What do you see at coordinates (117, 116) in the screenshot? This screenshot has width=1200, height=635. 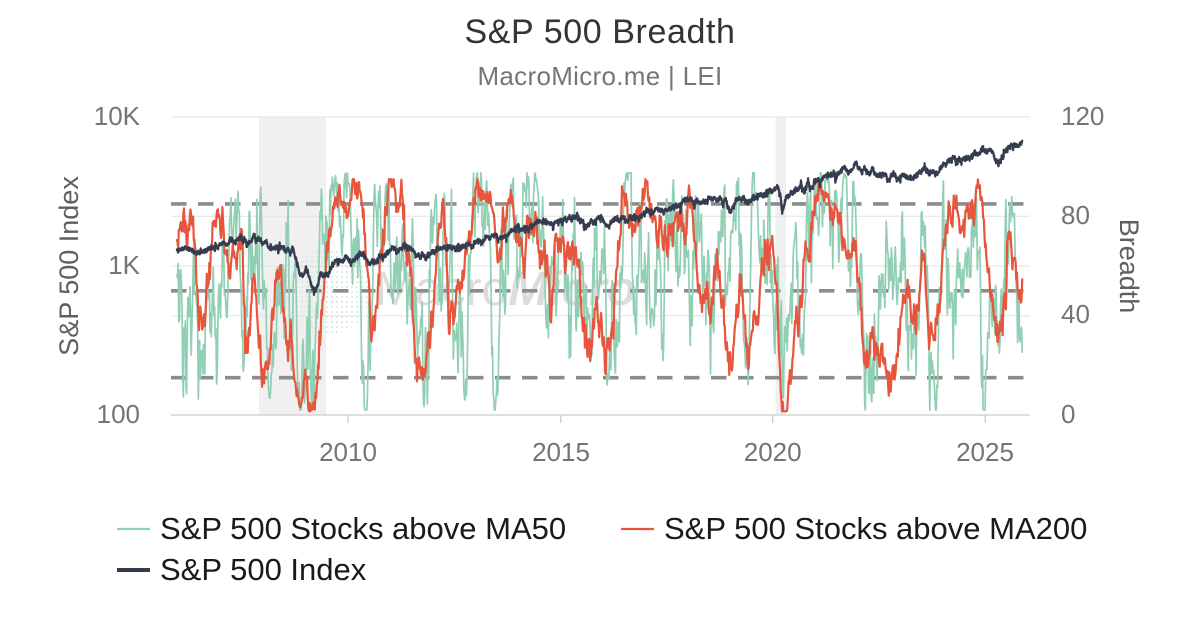 I see `svg-text: 10K` at bounding box center [117, 116].